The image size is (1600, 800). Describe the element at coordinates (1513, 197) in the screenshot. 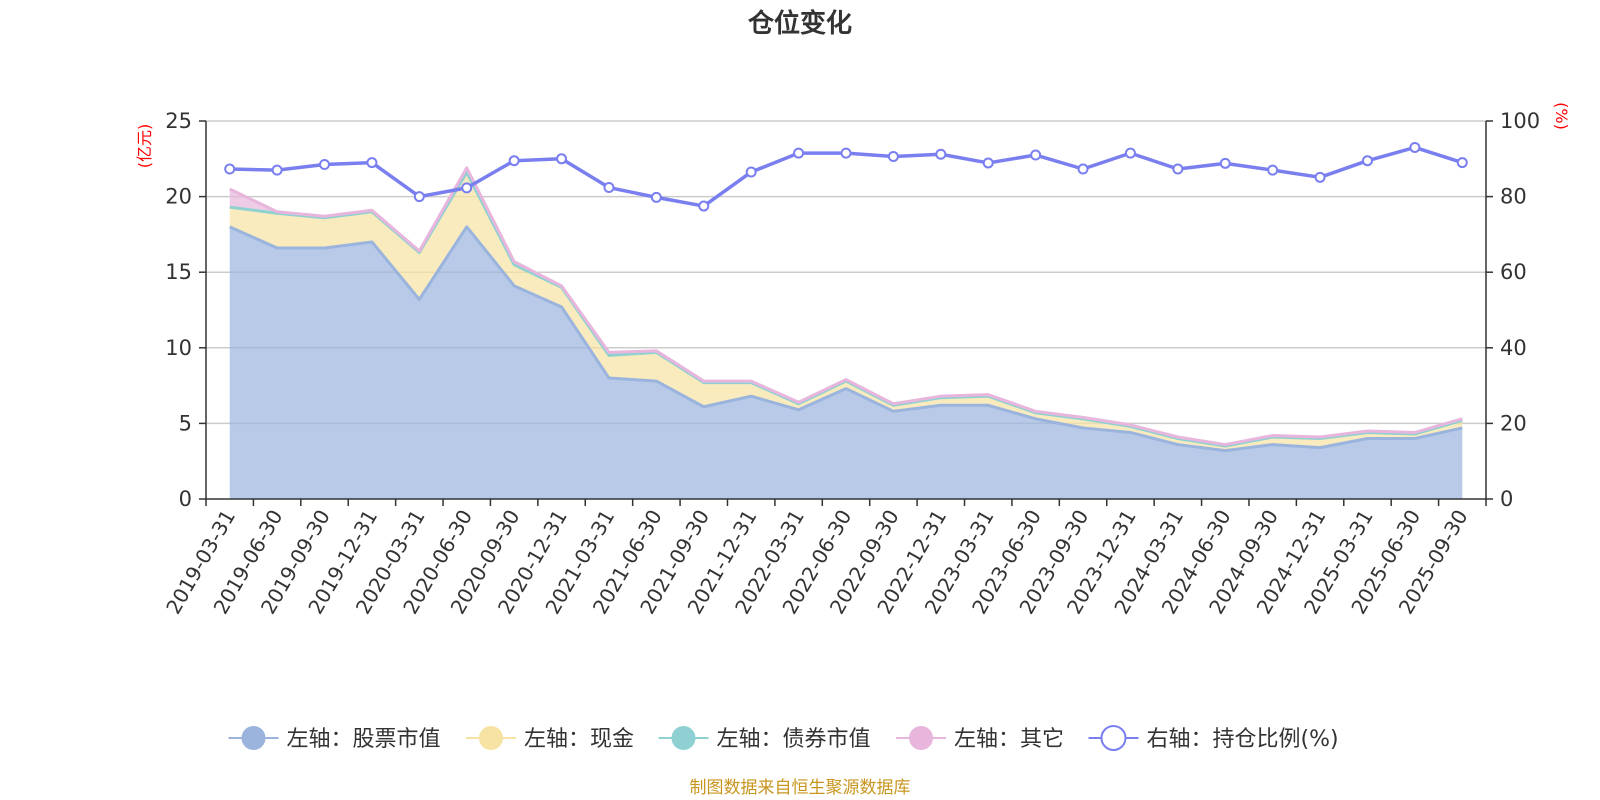

I see `right-axis-tick-label: 80` at that location.